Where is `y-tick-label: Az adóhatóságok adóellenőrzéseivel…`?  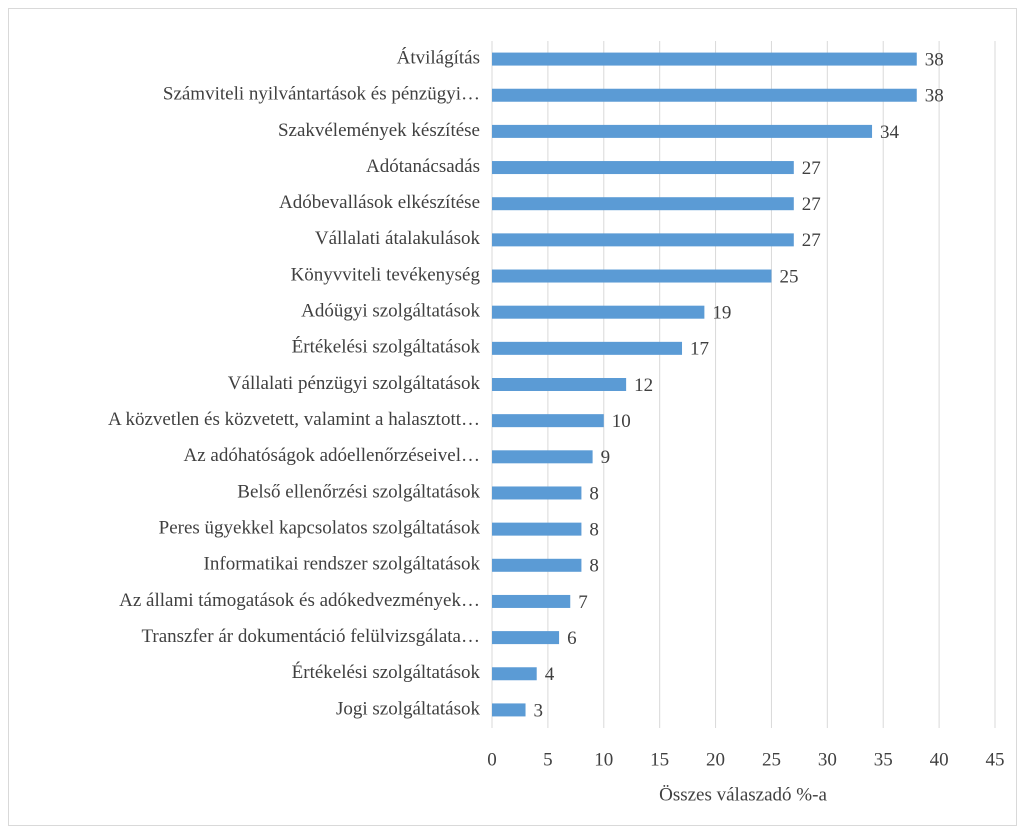 y-tick-label: Az adóhatóságok adóellenőrzéseivel… is located at coordinates (332, 455).